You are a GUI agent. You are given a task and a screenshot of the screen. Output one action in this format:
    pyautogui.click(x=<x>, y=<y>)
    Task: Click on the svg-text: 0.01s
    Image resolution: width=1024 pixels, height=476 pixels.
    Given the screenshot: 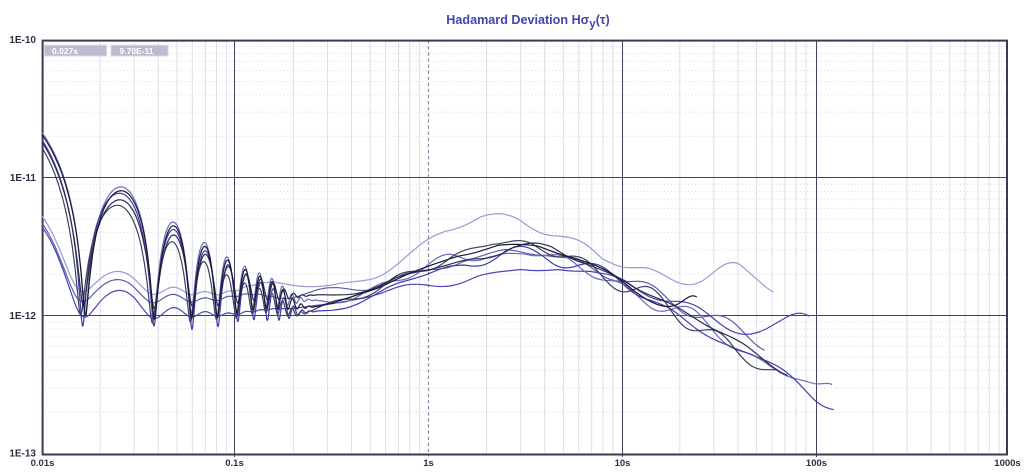 What is the action you would take?
    pyautogui.click(x=43, y=463)
    